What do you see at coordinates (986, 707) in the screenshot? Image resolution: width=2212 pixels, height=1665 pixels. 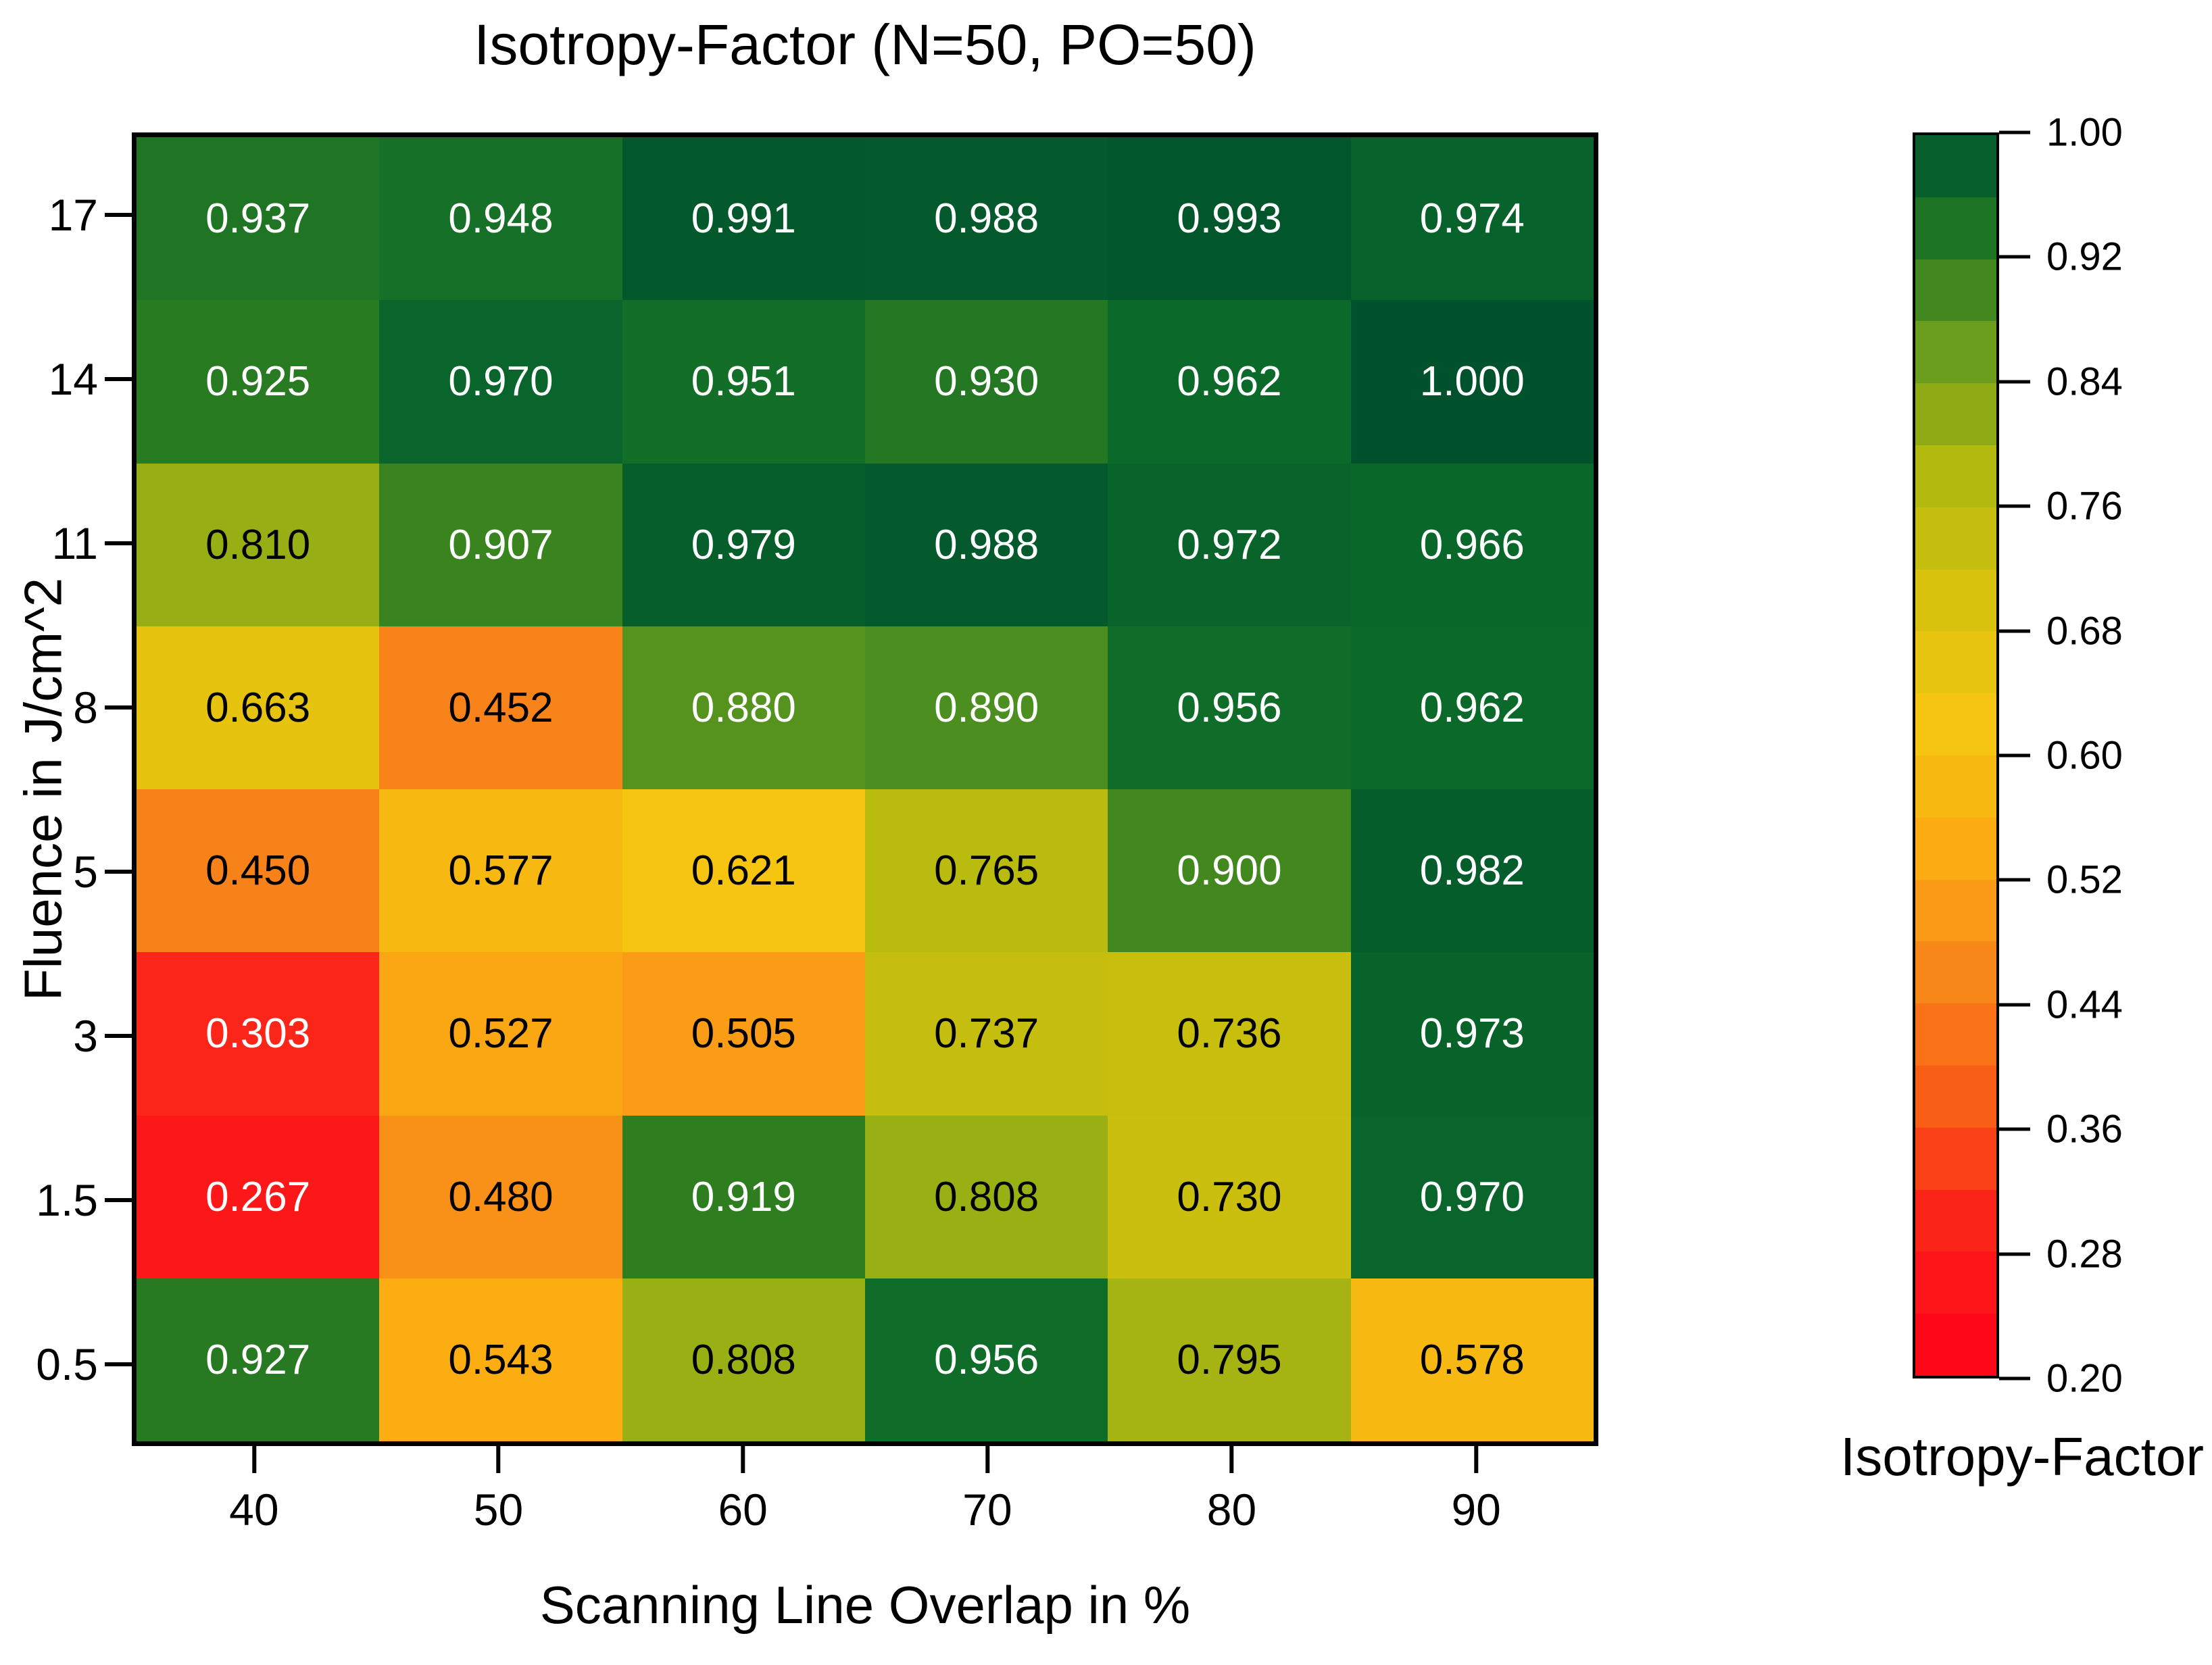 I see `heatmap-cell-8-70: 0.890` at bounding box center [986, 707].